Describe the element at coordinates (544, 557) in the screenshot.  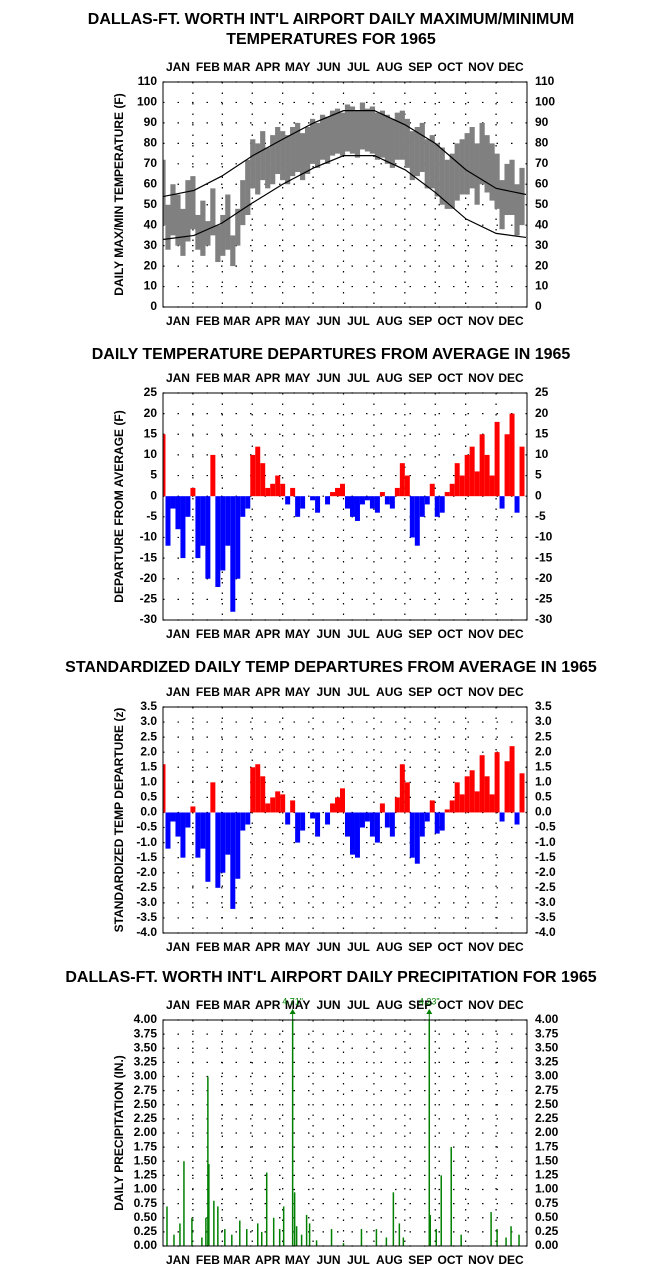
I see `y-tick-label-right: -15` at that location.